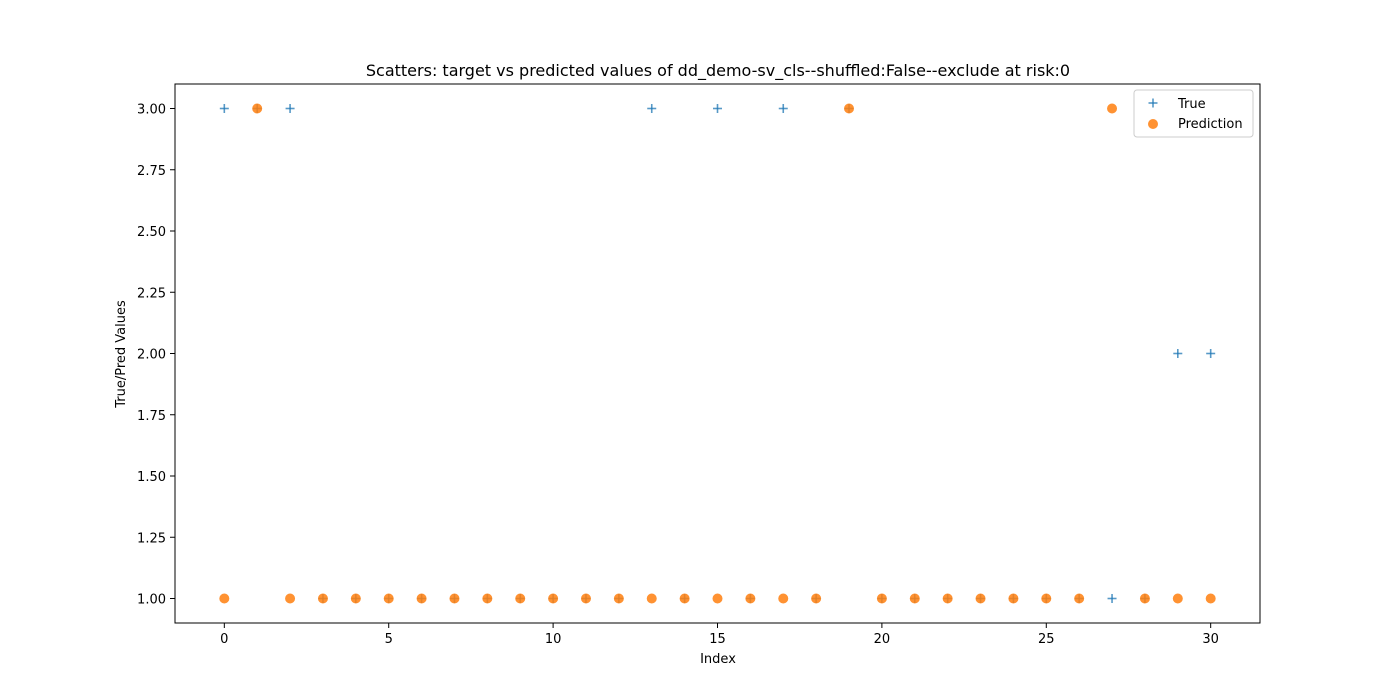  What do you see at coordinates (151, 355) in the screenshot?
I see `y-tick-label: 2.00` at bounding box center [151, 355].